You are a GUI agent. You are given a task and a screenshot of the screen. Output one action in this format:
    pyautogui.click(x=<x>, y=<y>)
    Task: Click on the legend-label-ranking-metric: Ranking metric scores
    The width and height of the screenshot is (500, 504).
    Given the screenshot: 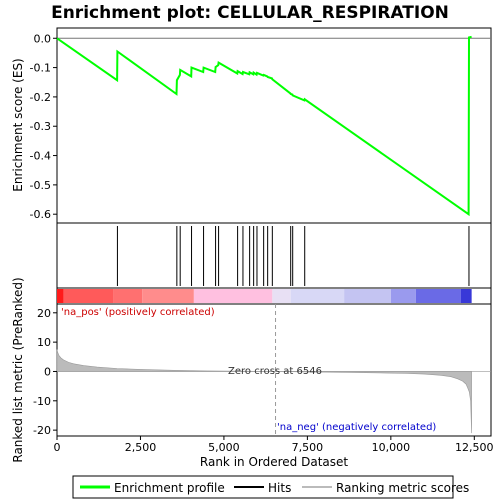 What is the action you would take?
    pyautogui.click(x=402, y=488)
    